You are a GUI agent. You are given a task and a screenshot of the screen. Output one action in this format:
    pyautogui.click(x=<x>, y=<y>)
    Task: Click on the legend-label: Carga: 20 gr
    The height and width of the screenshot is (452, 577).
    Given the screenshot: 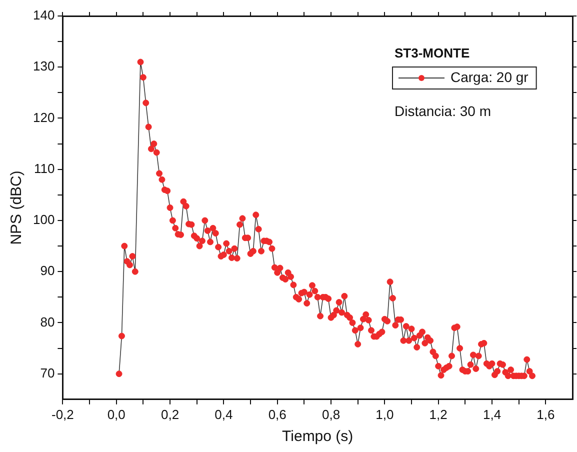 What is the action you would take?
    pyautogui.click(x=489, y=76)
    